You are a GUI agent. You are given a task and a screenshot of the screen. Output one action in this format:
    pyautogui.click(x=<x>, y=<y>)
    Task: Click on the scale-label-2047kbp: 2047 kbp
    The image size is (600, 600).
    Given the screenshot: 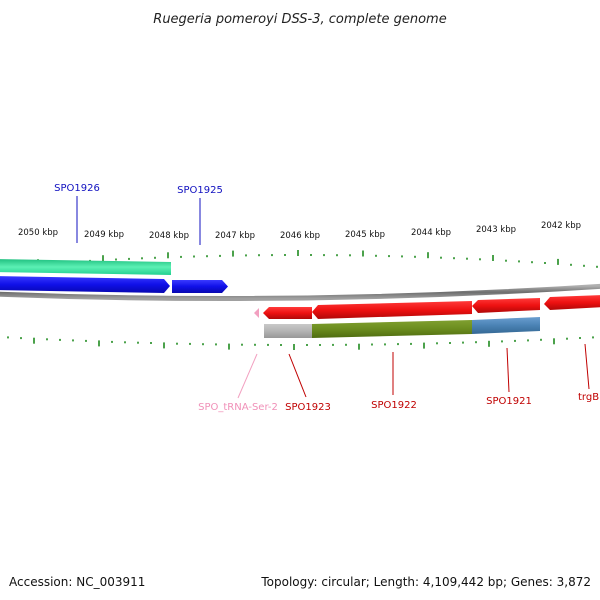 What is the action you would take?
    pyautogui.click(x=235, y=236)
    